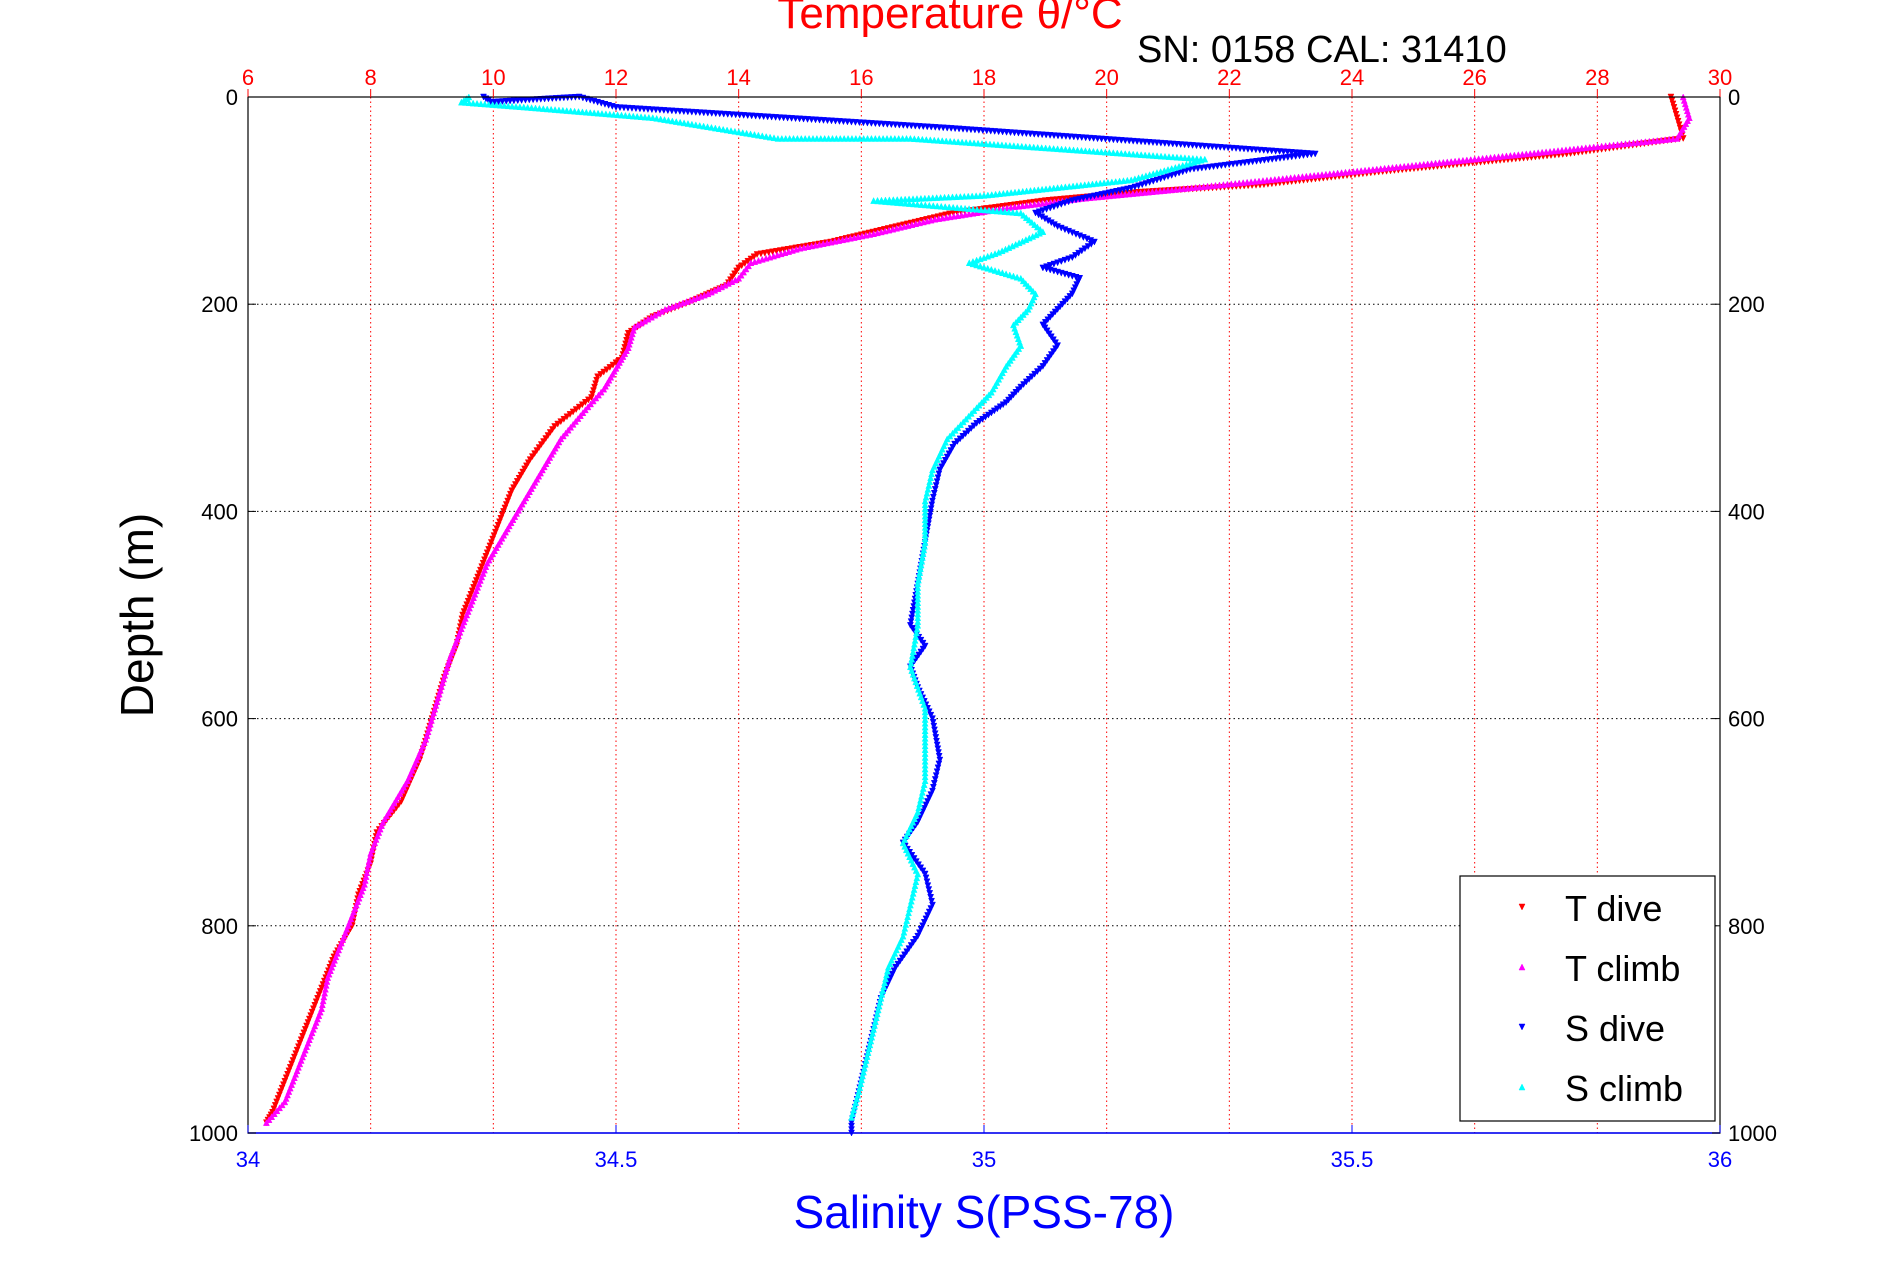  Describe the element at coordinates (984, 77) in the screenshot. I see `temperature-tick-label: 18` at that location.